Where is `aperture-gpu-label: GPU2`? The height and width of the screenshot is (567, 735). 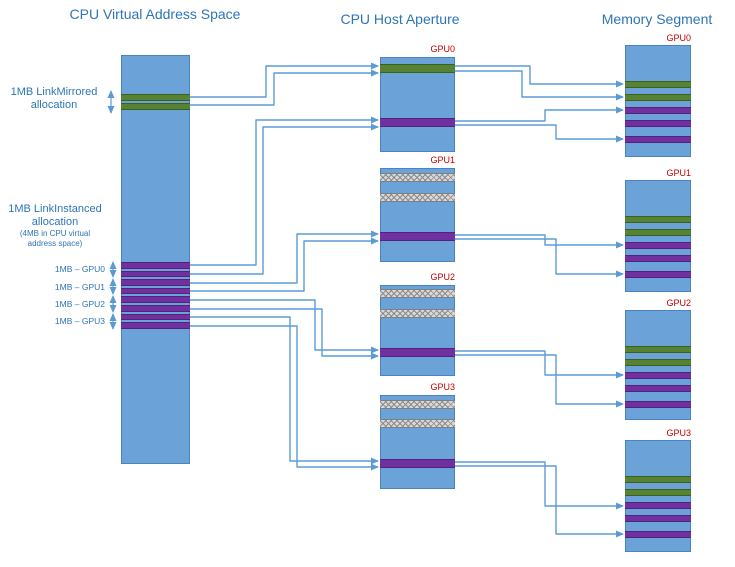 aperture-gpu-label: GPU2 is located at coordinates (442, 277).